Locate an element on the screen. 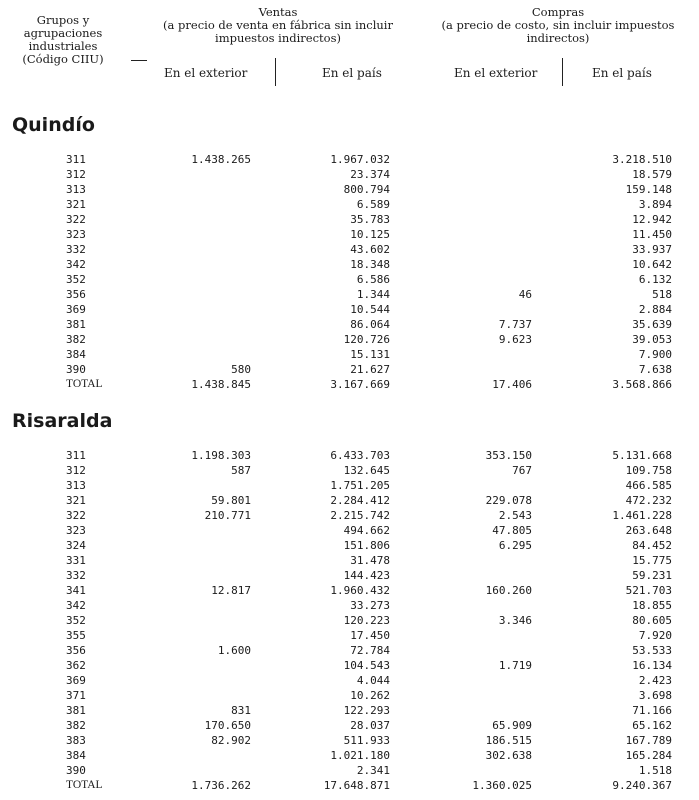 This screenshot has width=699, height=800. table-row: 332 43.602 33.937 is located at coordinates (349, 249).